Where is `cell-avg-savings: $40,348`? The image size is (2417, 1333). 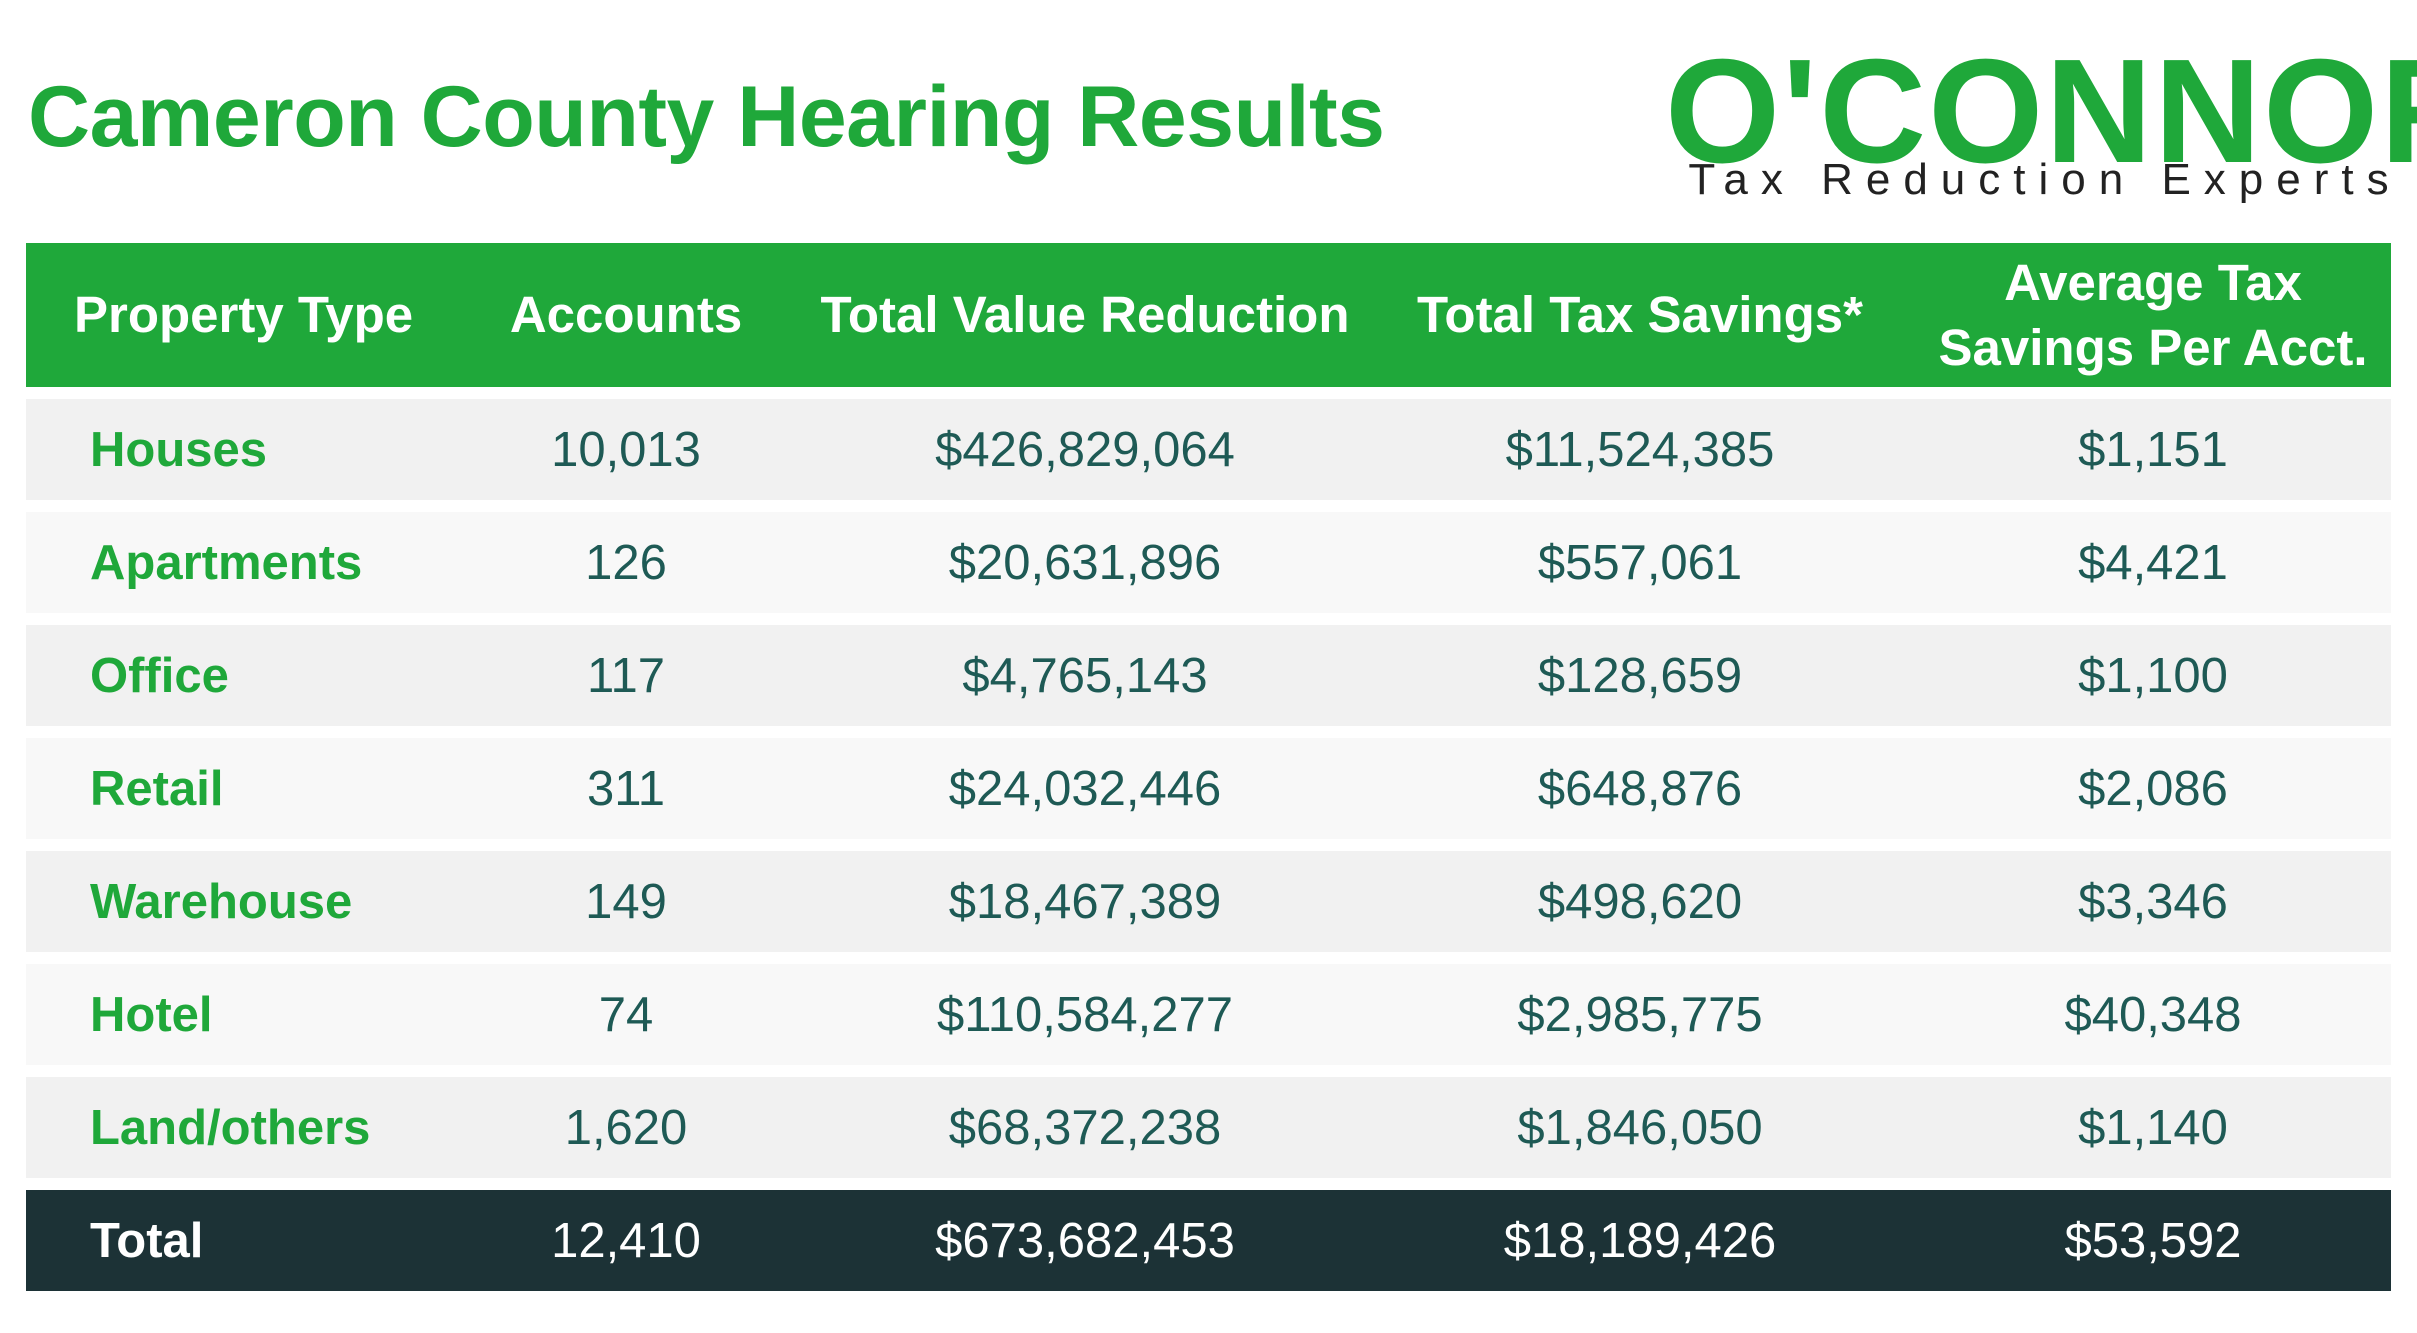 cell-avg-savings: $40,348 is located at coordinates (2153, 1014).